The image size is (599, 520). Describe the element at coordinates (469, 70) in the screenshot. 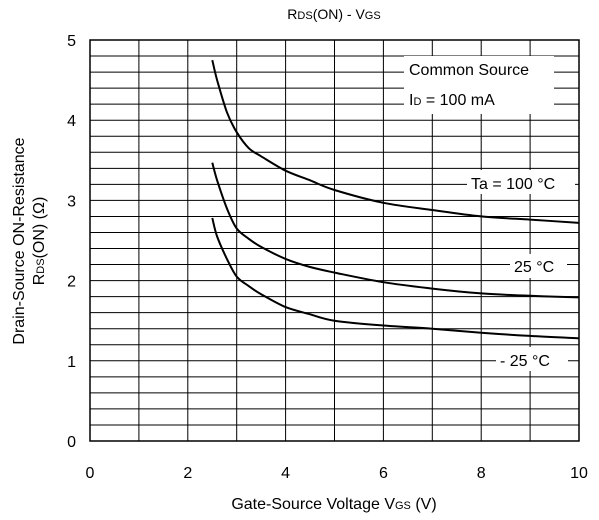

I see `conditions-line1: Common Source` at that location.